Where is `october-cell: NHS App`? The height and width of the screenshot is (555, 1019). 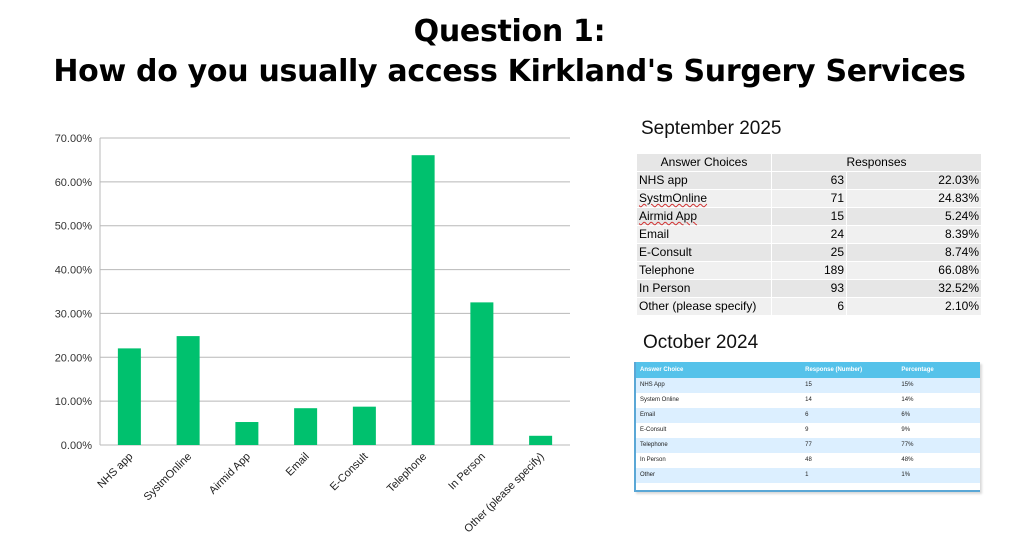
october-cell: NHS App is located at coordinates (719, 385).